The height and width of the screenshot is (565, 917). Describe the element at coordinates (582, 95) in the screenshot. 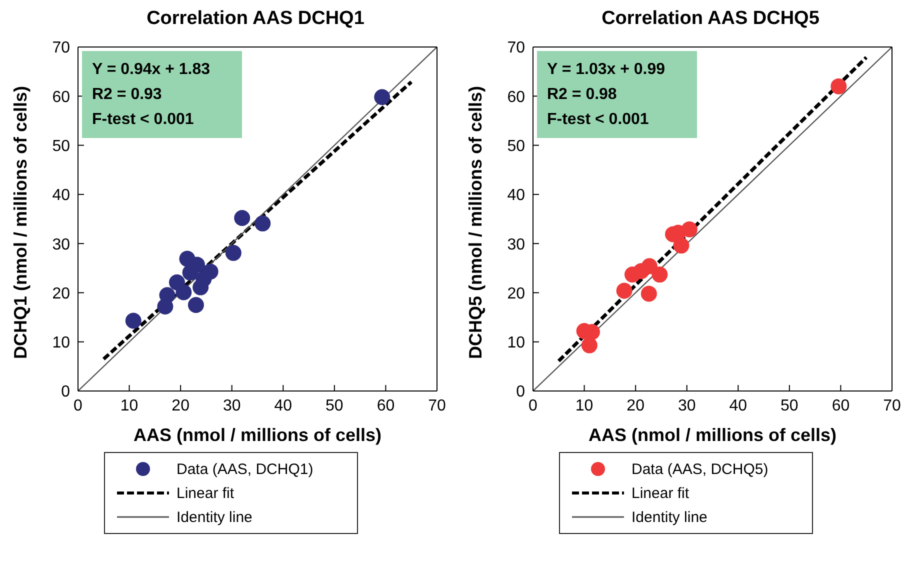

I see `annotation: R2 = 0.98` at that location.